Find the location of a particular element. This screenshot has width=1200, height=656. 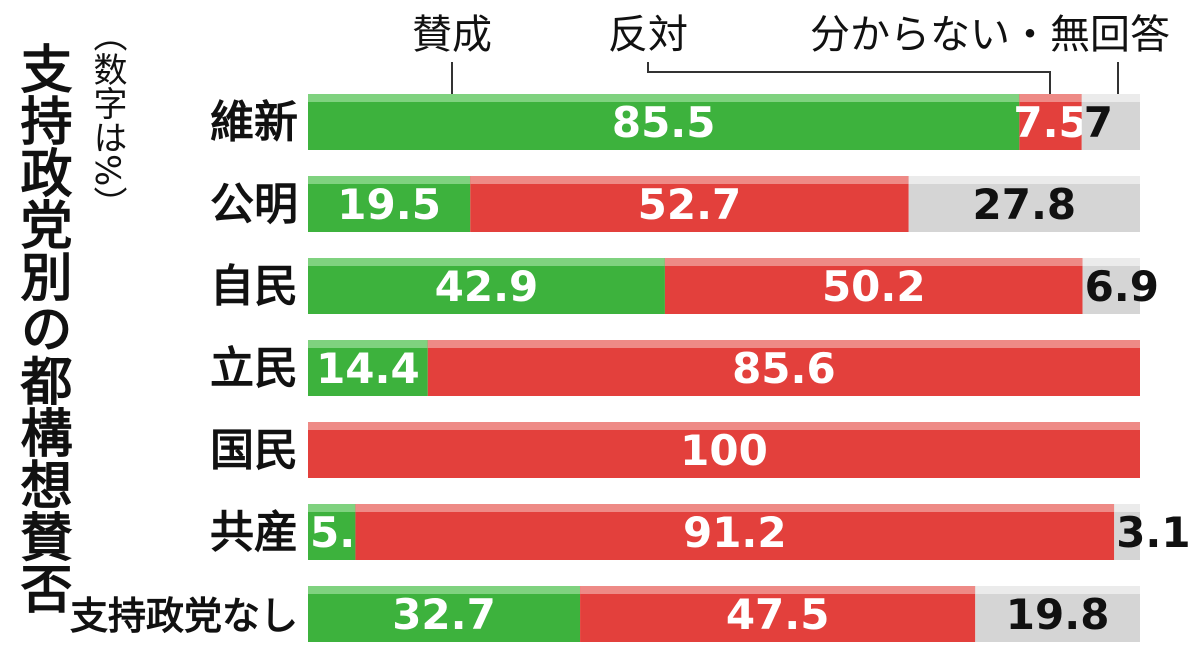

value-label-1-0: 19.5 is located at coordinates (389, 204).